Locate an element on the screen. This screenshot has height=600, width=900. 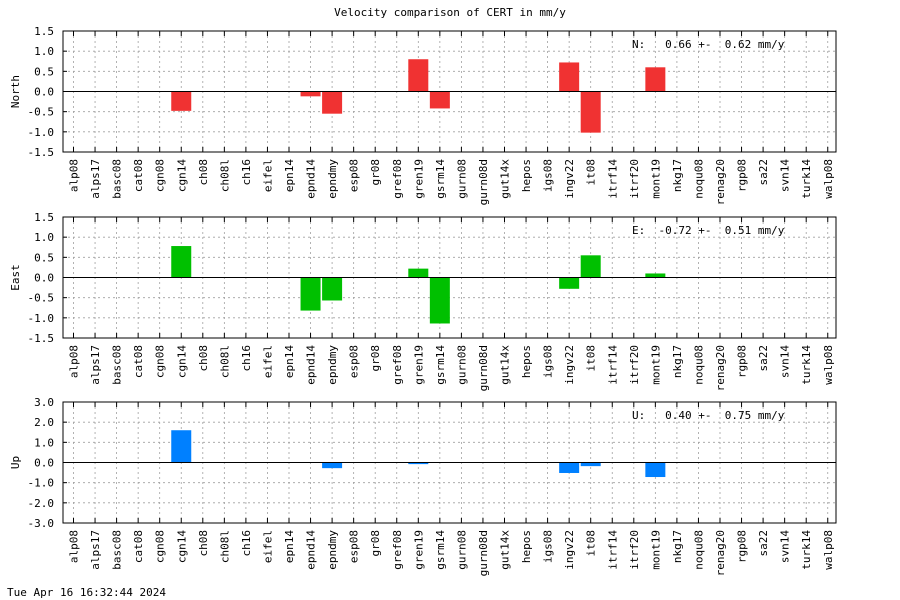
x-tick-label: gref08 is located at coordinates (397, 179).